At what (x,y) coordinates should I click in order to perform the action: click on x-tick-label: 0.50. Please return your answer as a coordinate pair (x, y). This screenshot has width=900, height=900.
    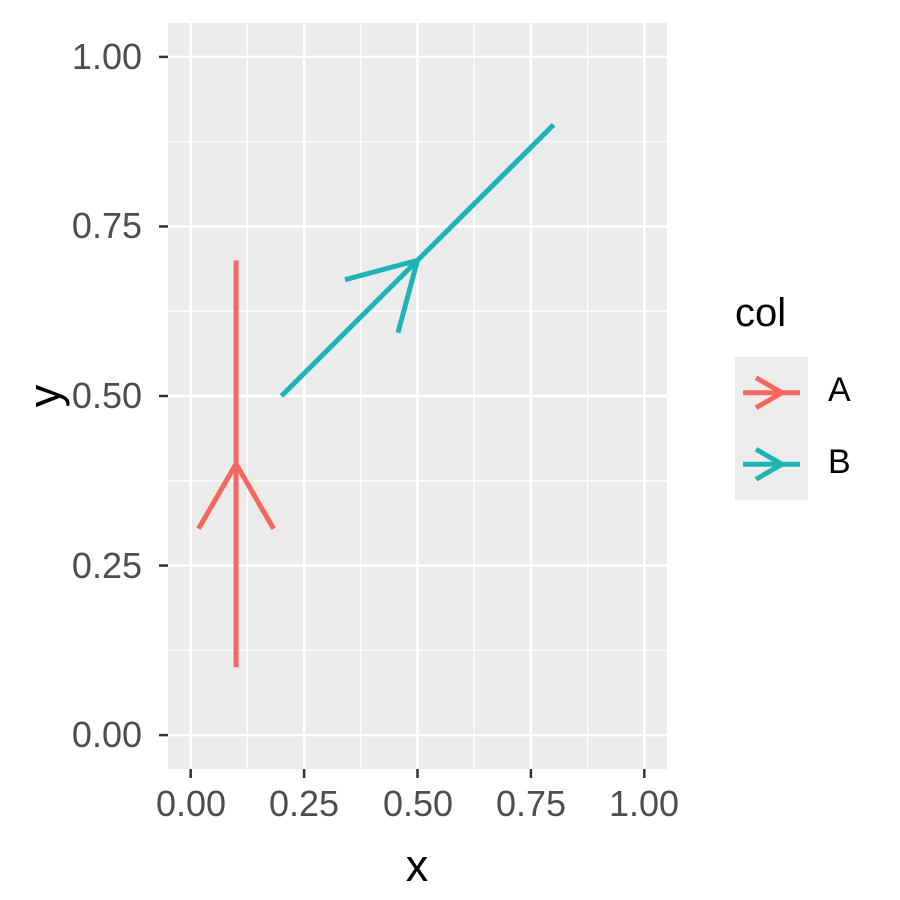
    Looking at the image, I should click on (418, 803).